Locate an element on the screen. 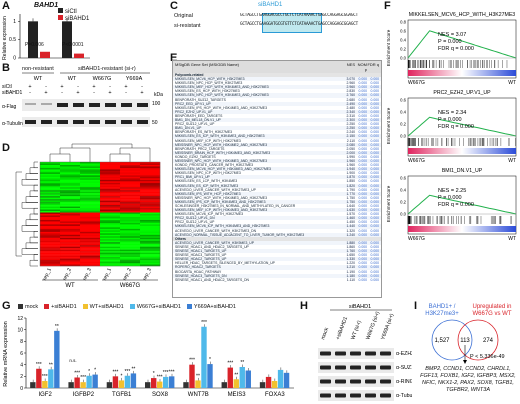  a-ytick: 1 is located at coordinates (14, 22).